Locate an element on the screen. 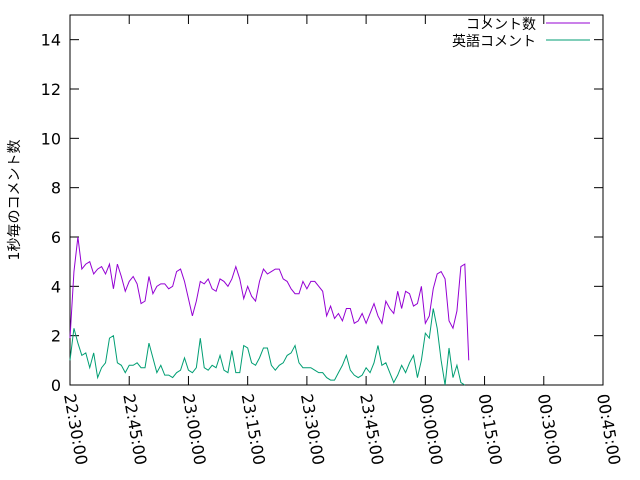 The width and height of the screenshot is (640, 480). x-tick-label: 00:00:00 is located at coordinates (430, 429).